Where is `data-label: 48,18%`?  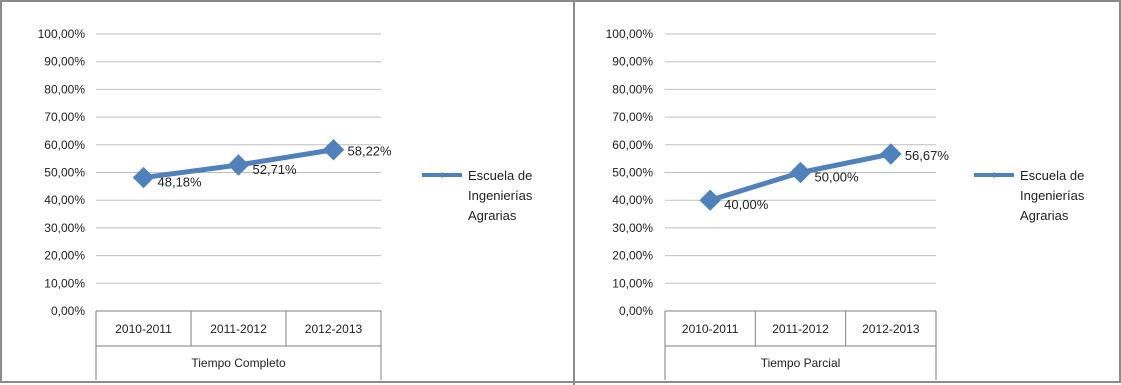
data-label: 48,18% is located at coordinates (180, 182).